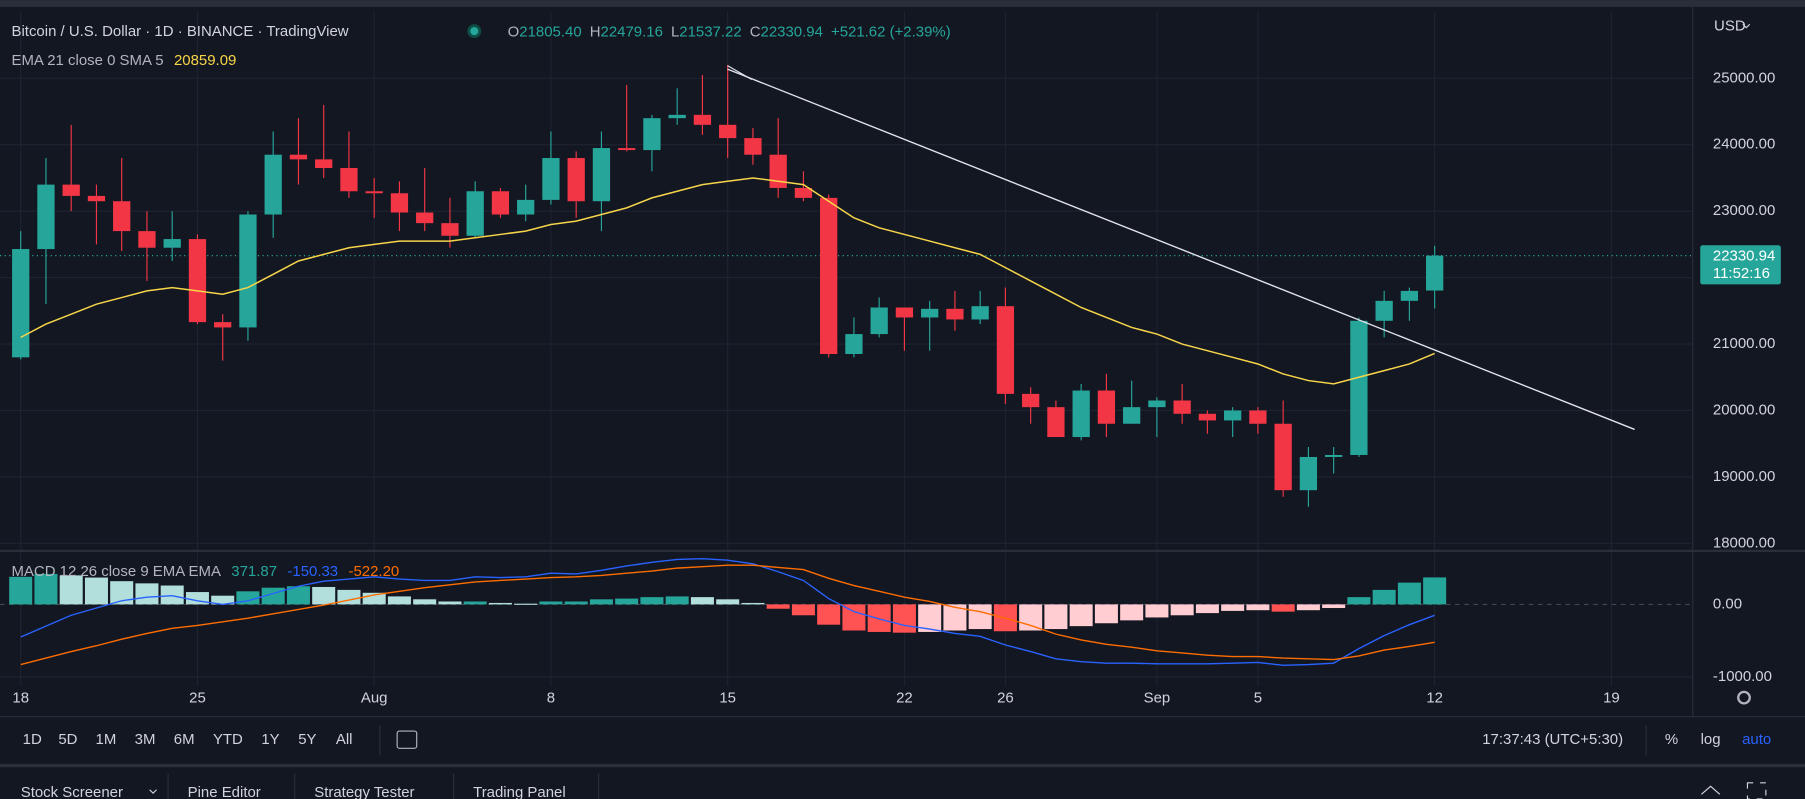 The width and height of the screenshot is (1805, 799). Describe the element at coordinates (407, 739) in the screenshot. I see `calendar-icon` at that location.